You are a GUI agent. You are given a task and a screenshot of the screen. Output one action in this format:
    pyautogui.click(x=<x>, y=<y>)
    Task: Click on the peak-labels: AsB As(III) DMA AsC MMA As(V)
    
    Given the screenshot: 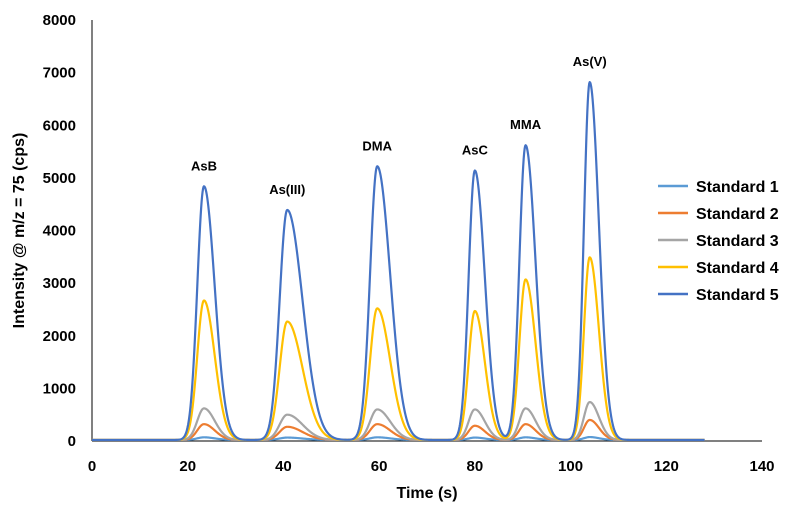 What is the action you would take?
    pyautogui.click(x=399, y=125)
    